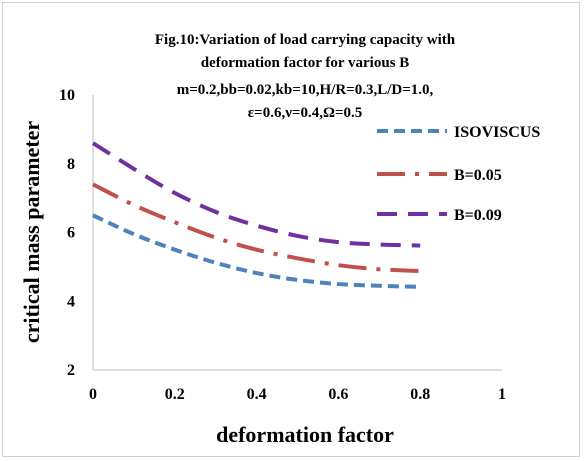  I want to click on y-tick-label: 2, so click(71, 370).